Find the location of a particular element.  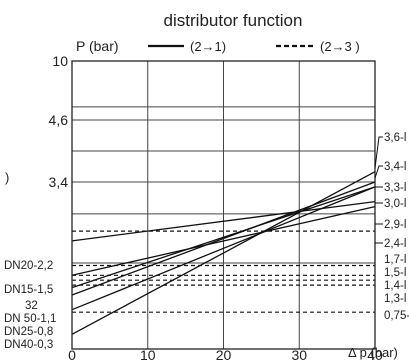

right-label-7: 1,5-l is located at coordinates (395, 273).